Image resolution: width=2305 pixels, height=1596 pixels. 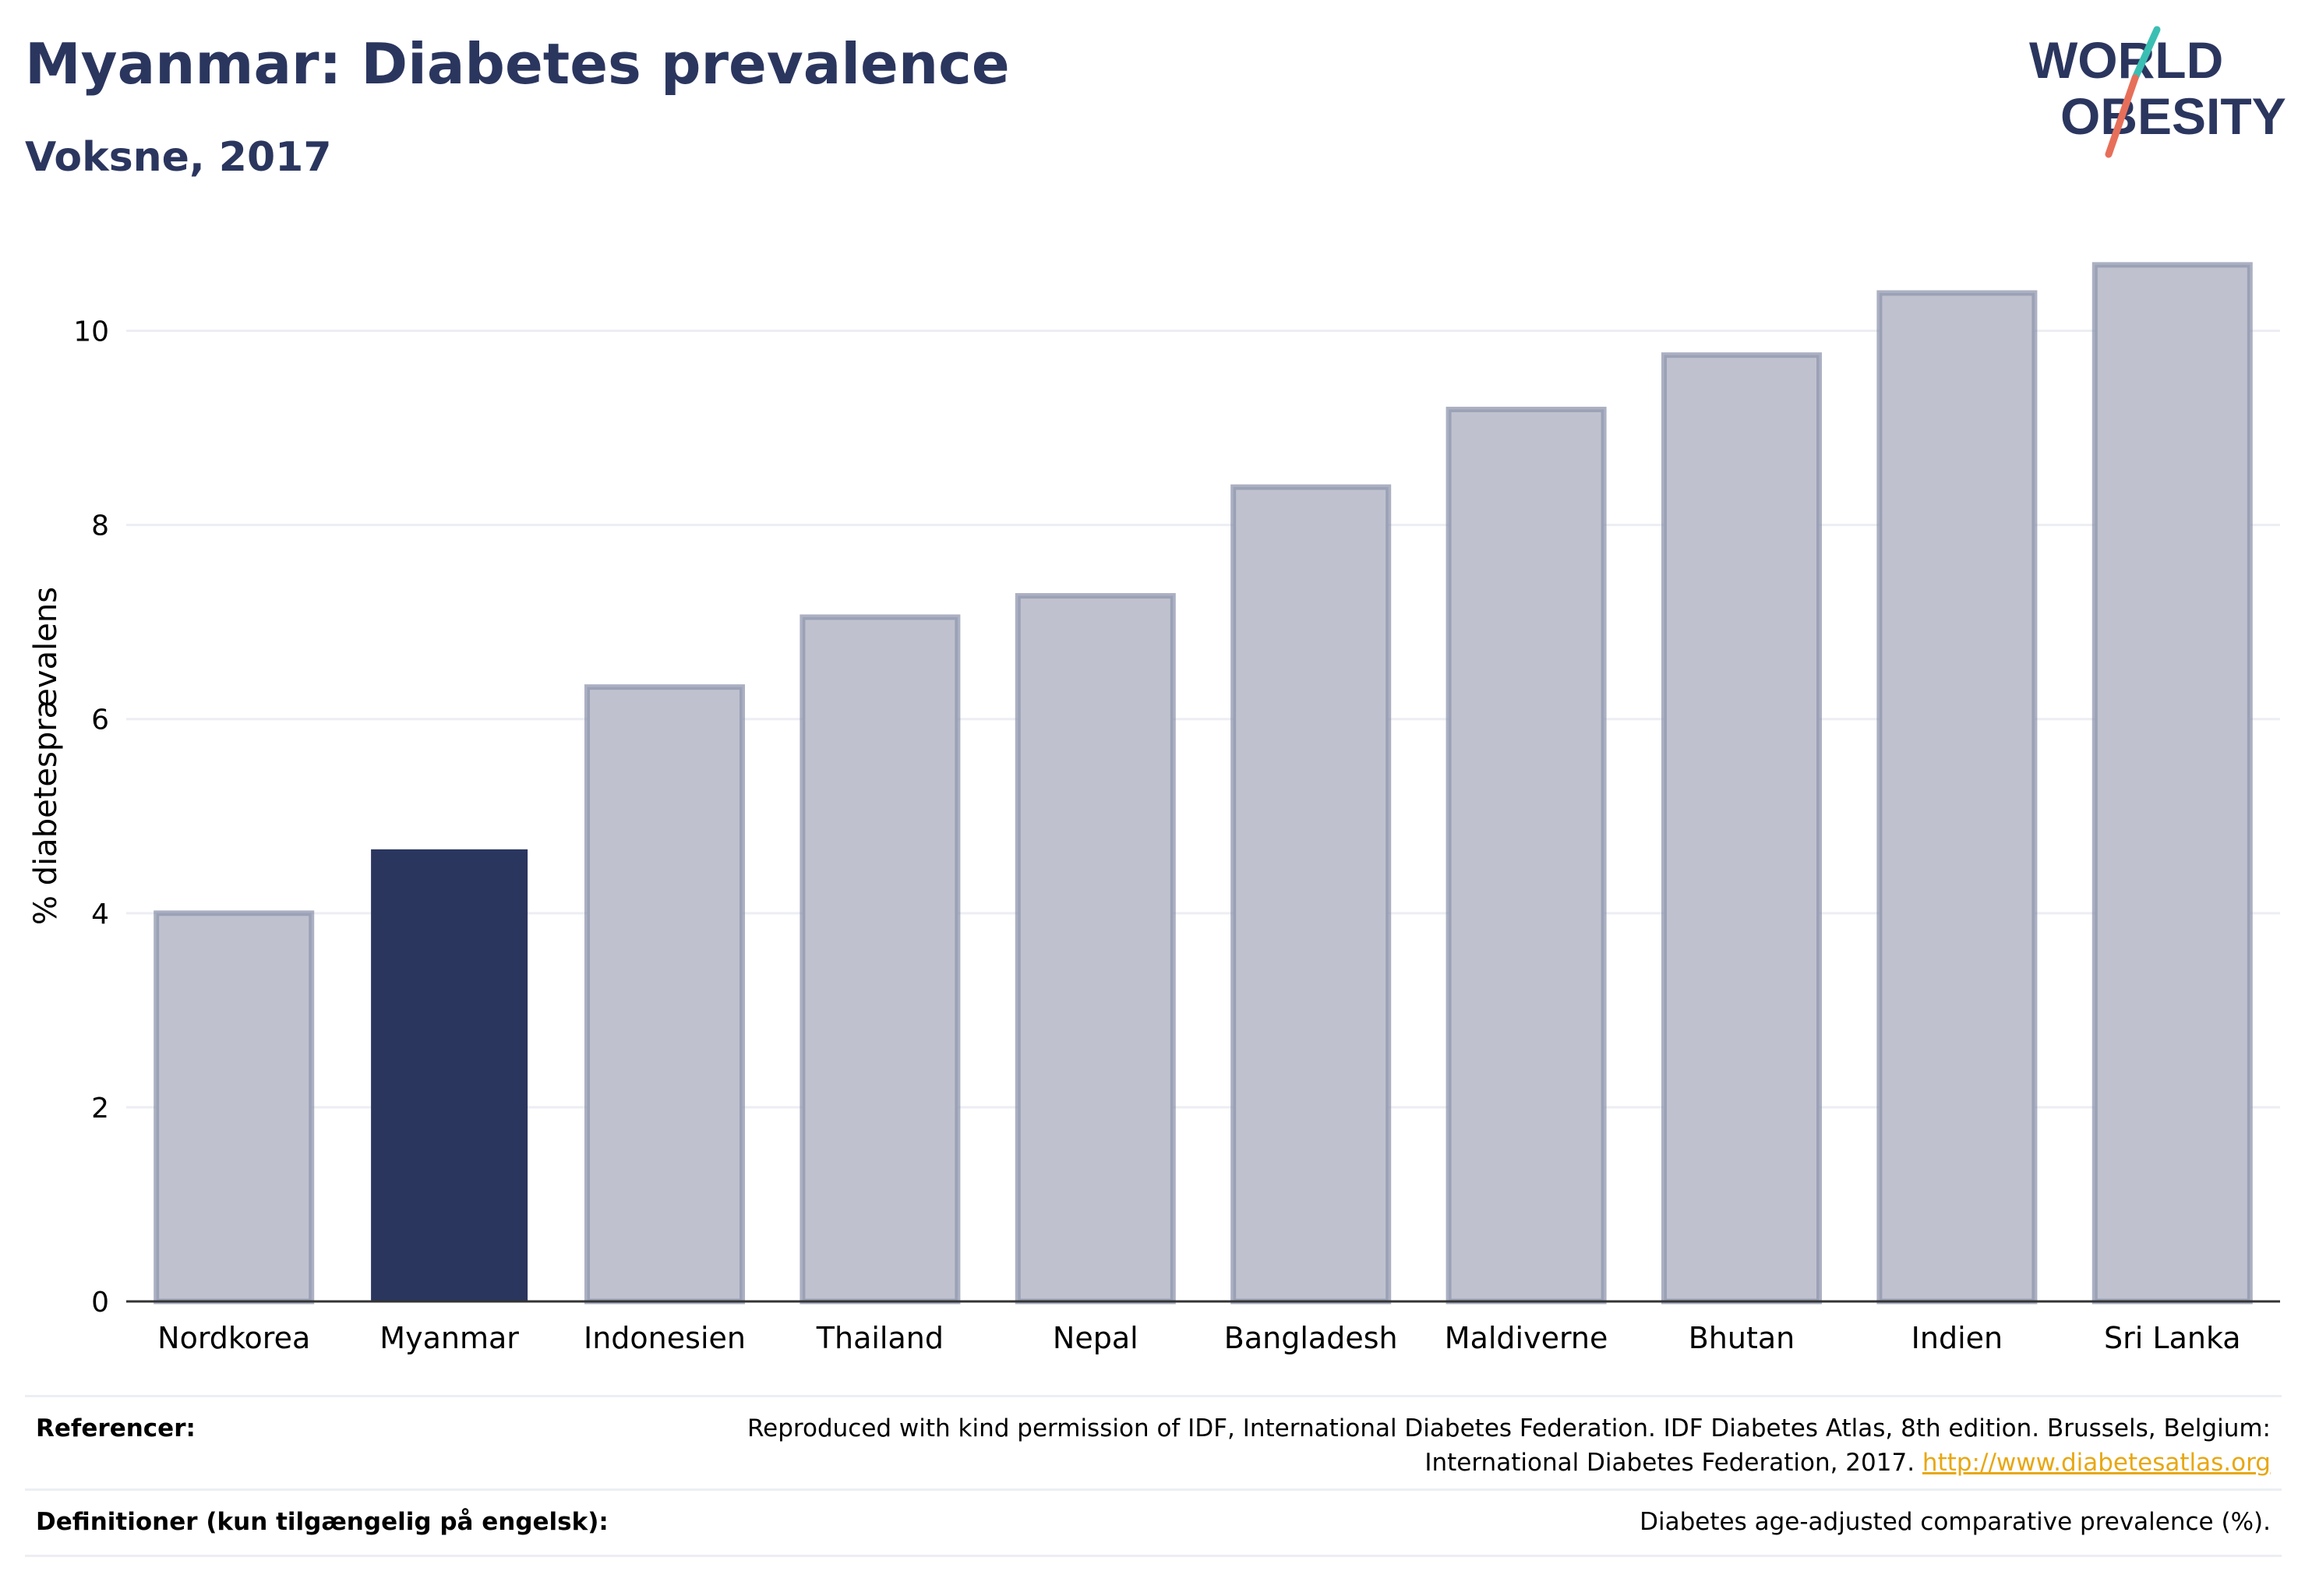 I want to click on y-tick-label: 6, so click(x=100, y=720).